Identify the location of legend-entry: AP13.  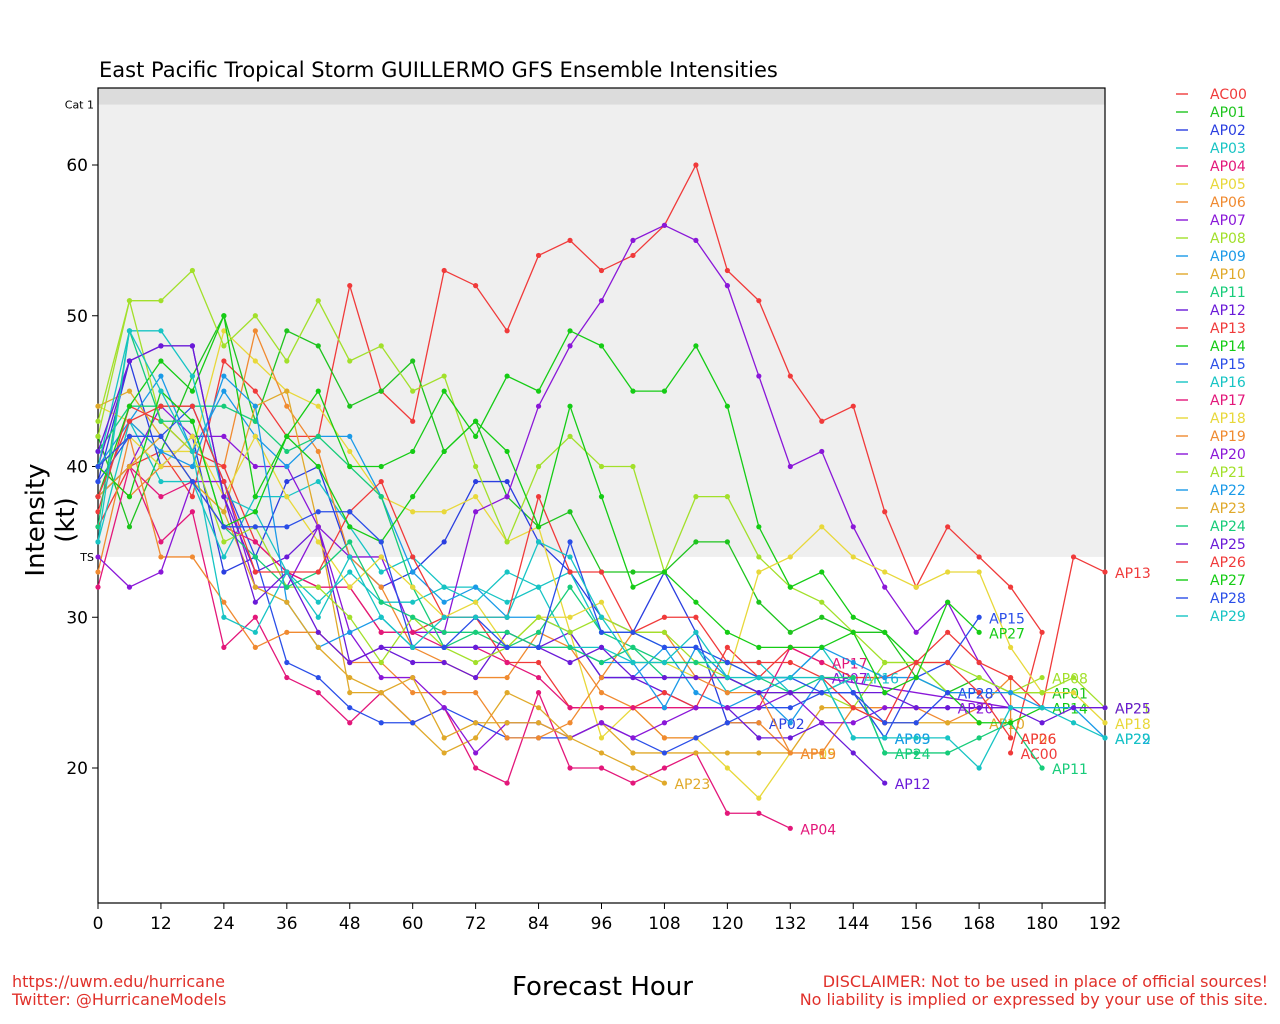
(1228, 329).